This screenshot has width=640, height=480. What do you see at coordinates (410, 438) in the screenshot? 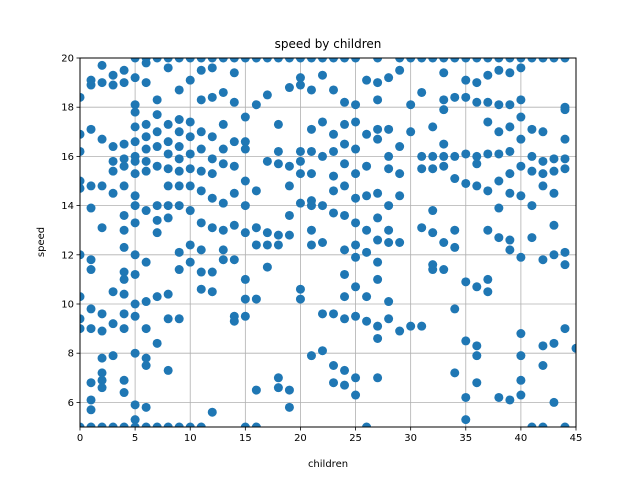
I see `x-tick-label: 30` at bounding box center [410, 438].